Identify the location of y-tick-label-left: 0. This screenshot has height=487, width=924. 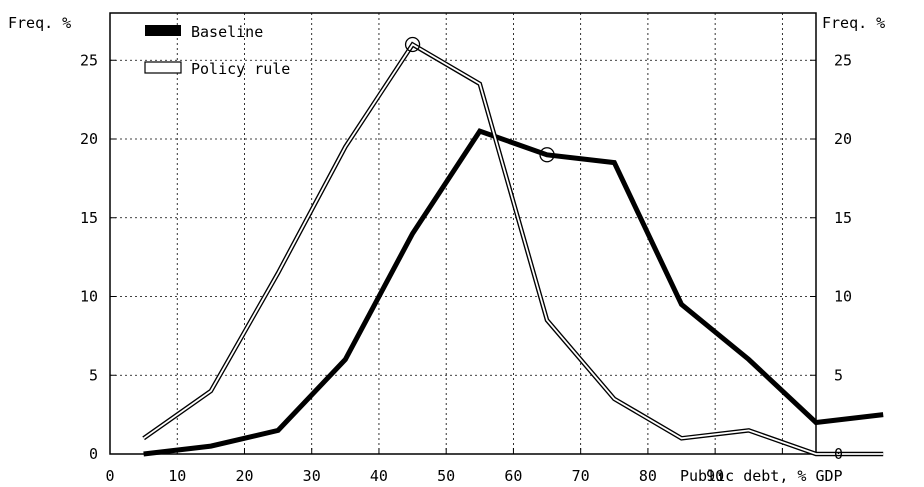
(93, 454).